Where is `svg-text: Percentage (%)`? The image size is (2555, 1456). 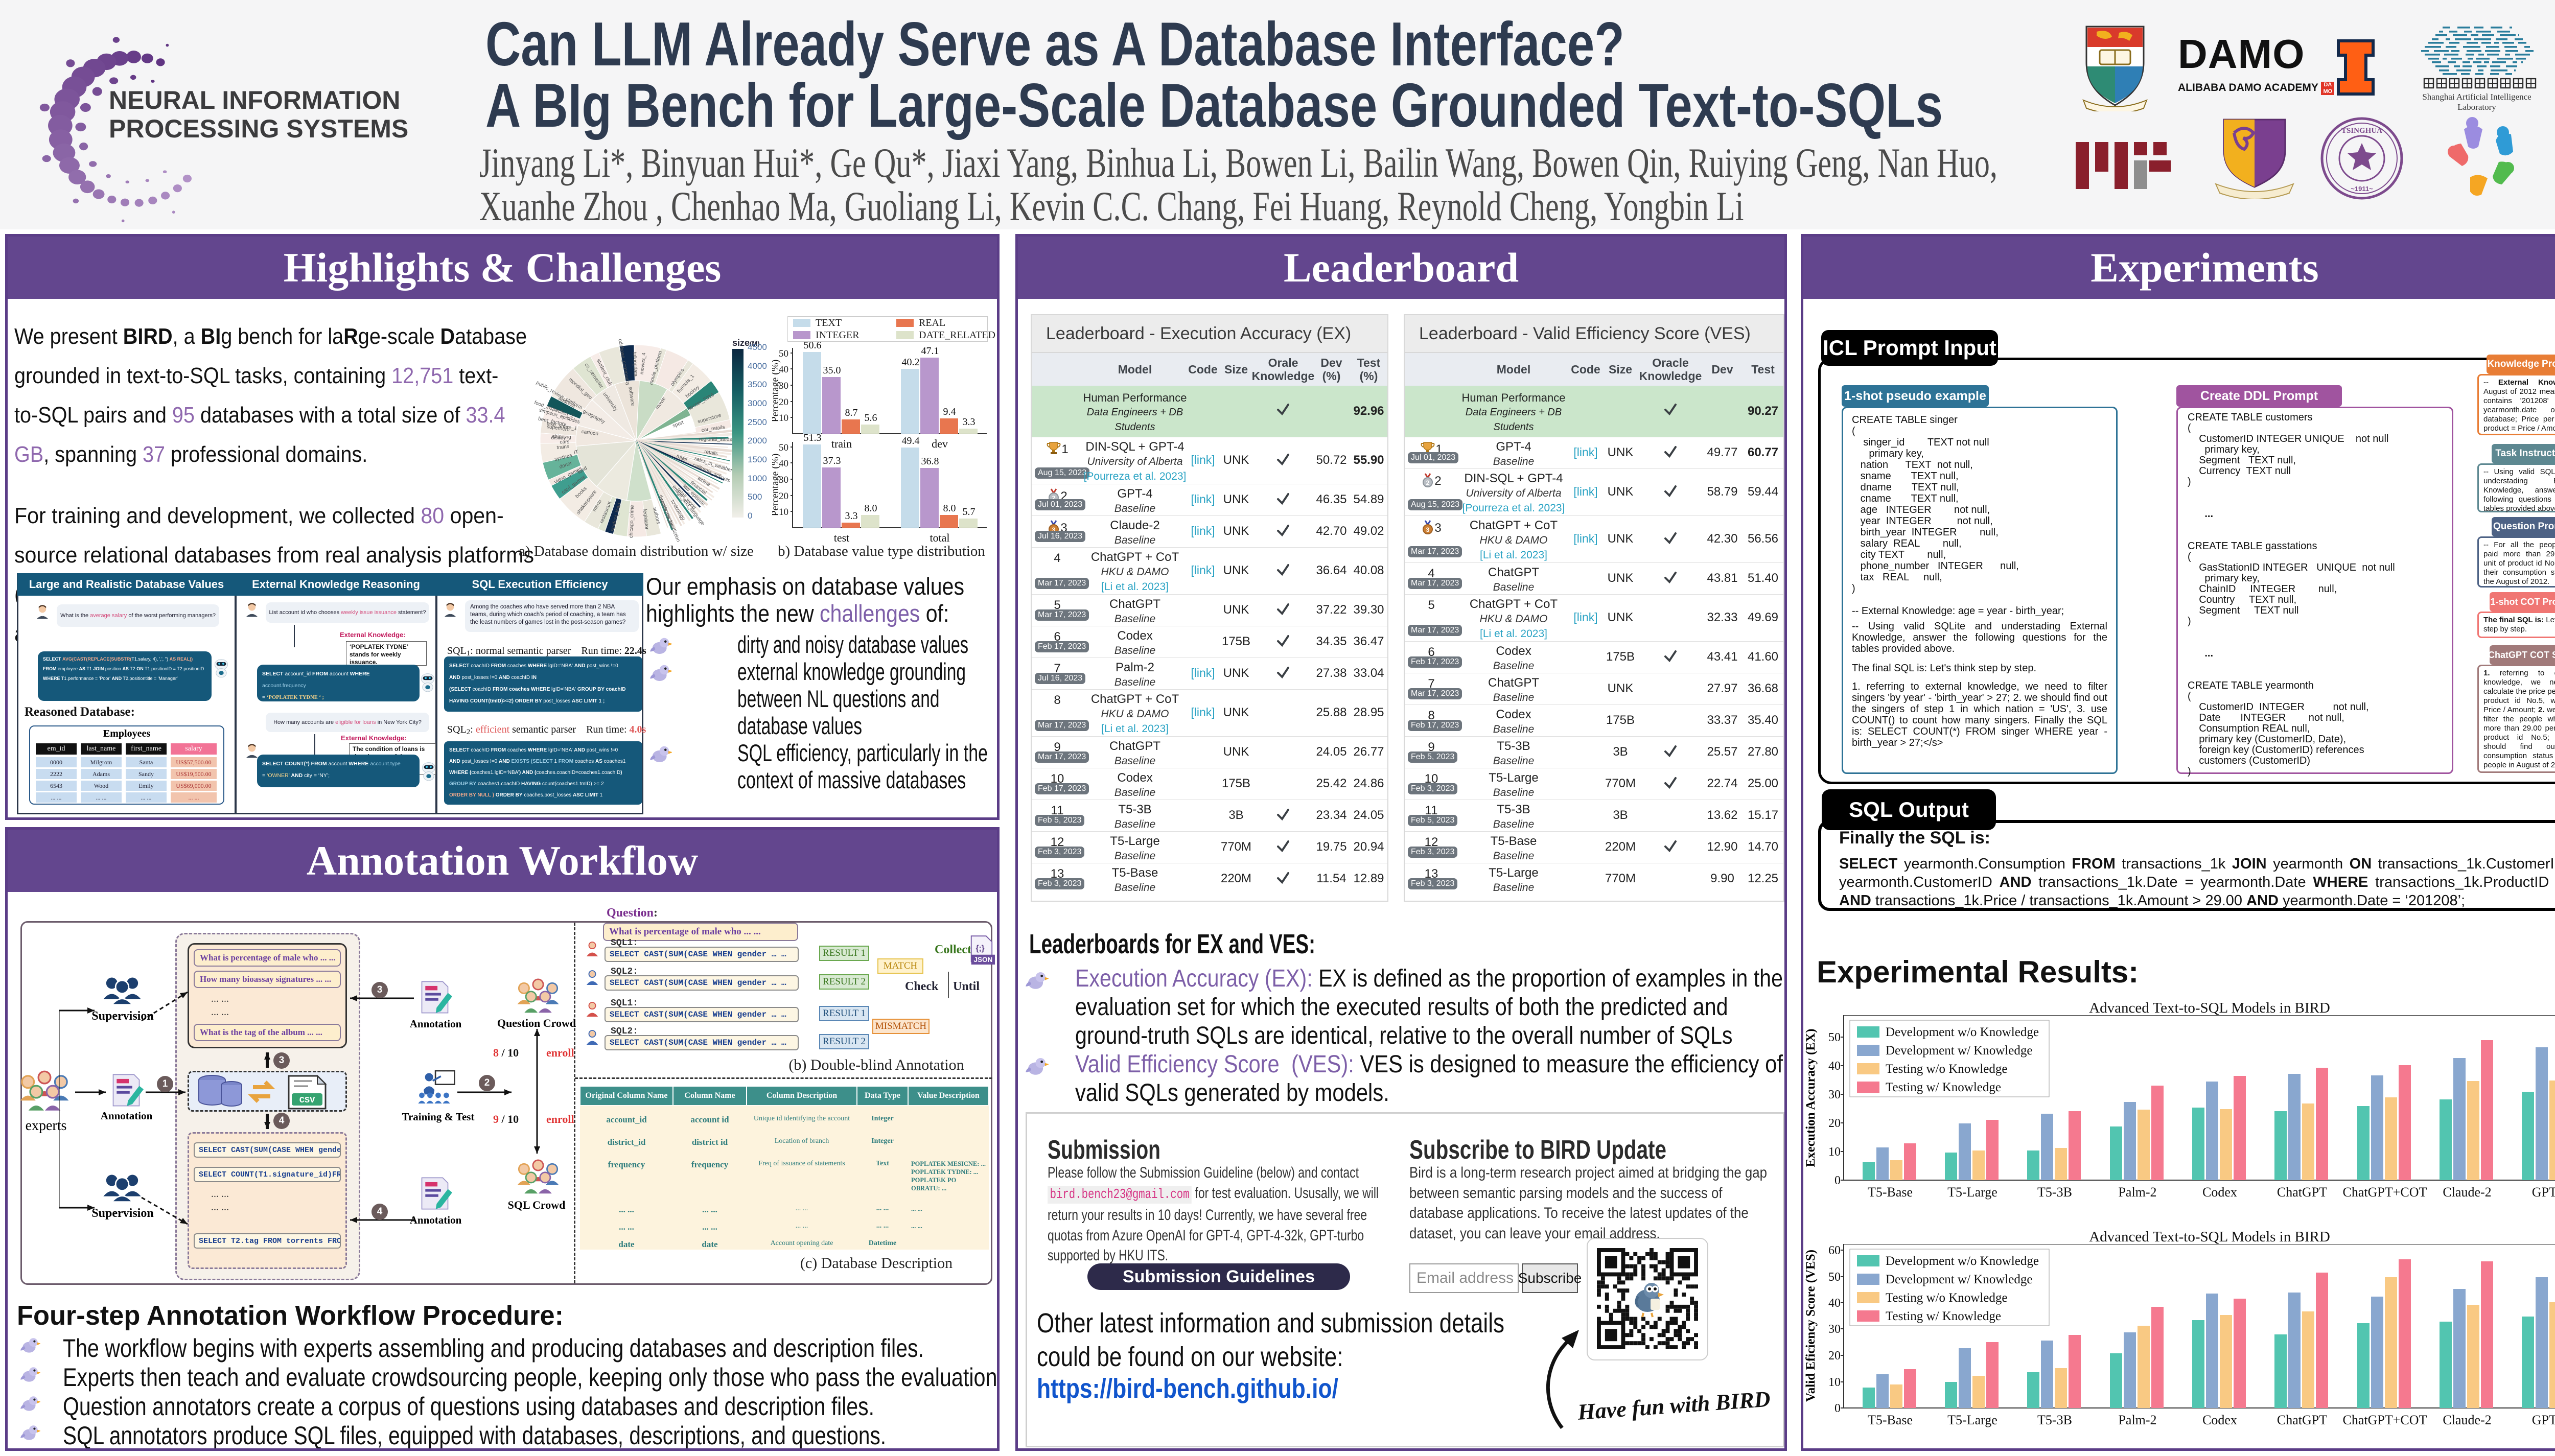
svg-text: Percentage (%) is located at coordinates (776, 485).